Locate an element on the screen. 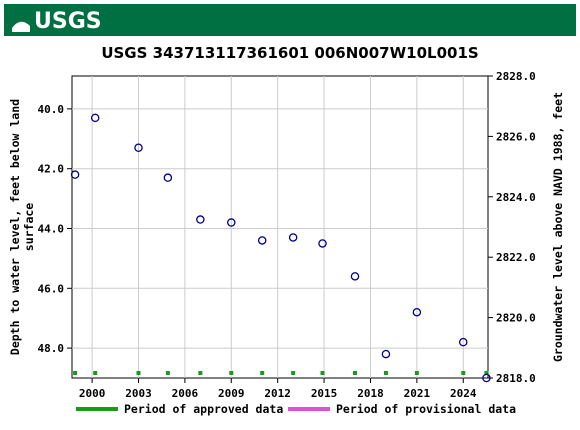 The image size is (580, 430). y-left-tick-label: 46.0 is located at coordinates (51, 288).